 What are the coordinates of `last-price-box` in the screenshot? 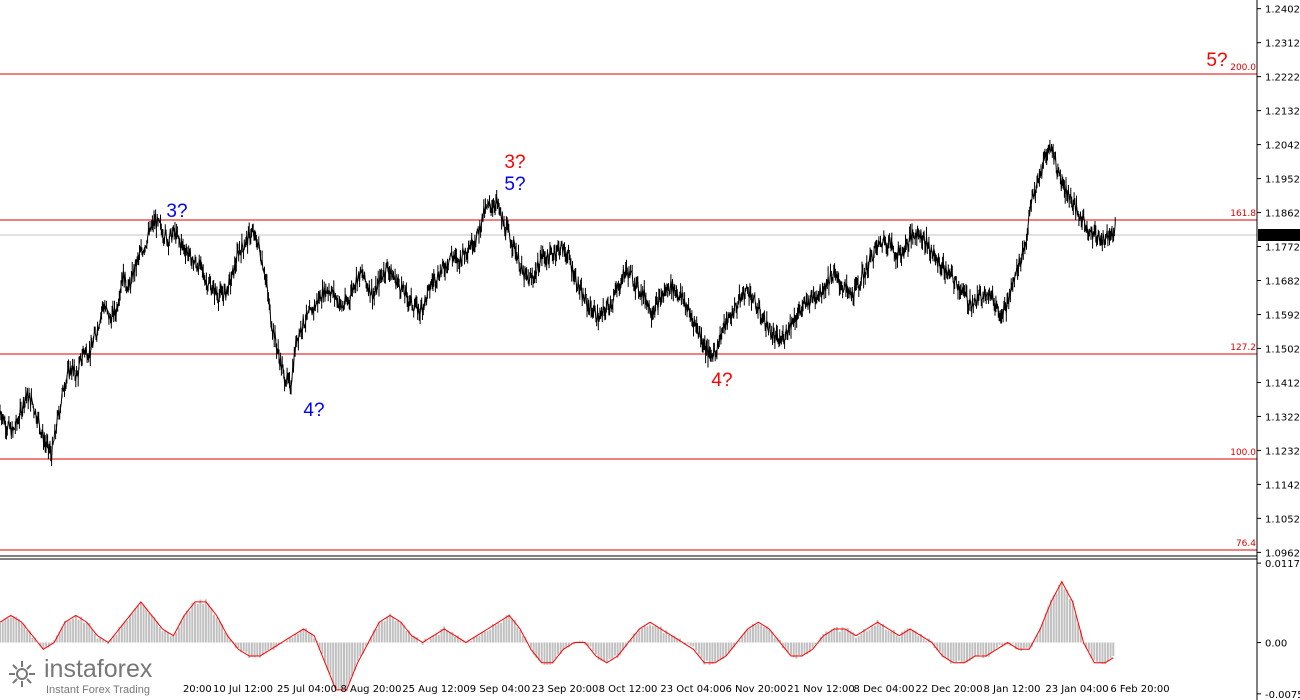 It's located at (1279, 235).